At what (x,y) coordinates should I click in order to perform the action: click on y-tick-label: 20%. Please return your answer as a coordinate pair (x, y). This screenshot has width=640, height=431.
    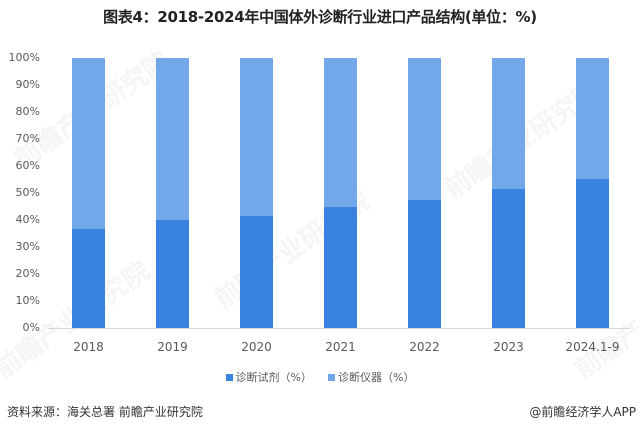
    Looking at the image, I should click on (27, 273).